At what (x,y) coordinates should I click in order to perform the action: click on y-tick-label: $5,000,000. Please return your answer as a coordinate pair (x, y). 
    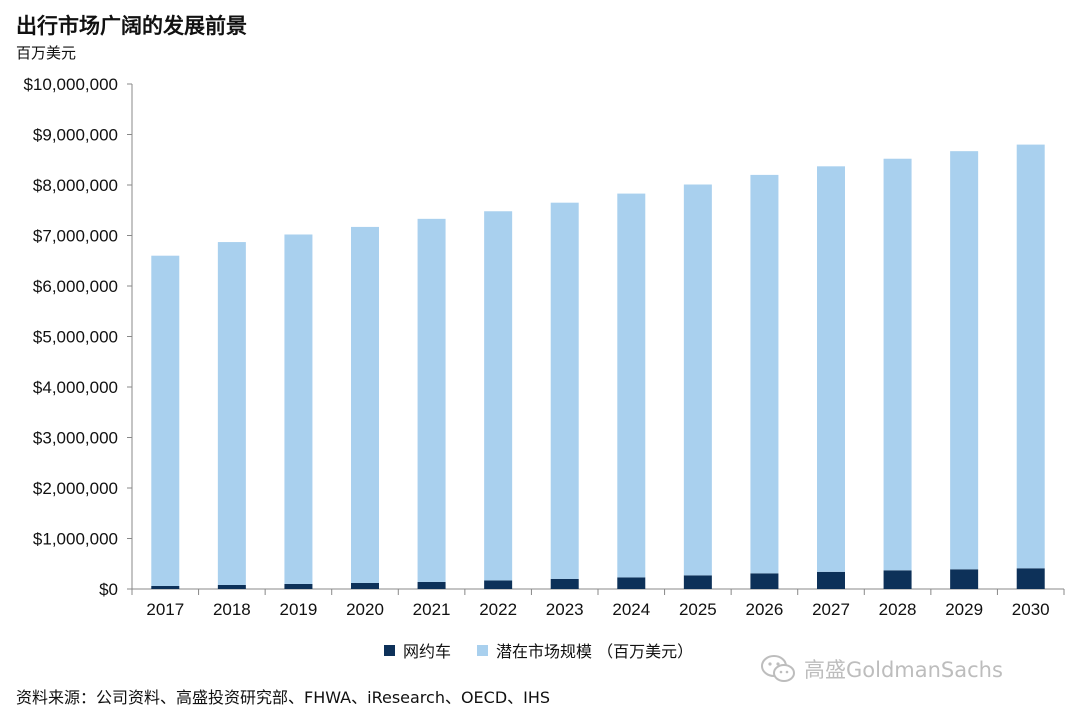
    Looking at the image, I should click on (75, 337).